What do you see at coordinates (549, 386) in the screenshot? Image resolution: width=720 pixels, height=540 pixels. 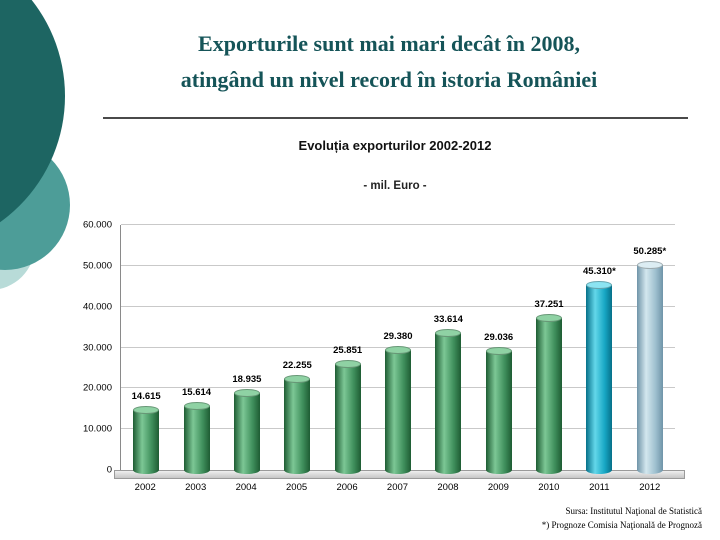 I see `bar-2010: 37.251` at bounding box center [549, 386].